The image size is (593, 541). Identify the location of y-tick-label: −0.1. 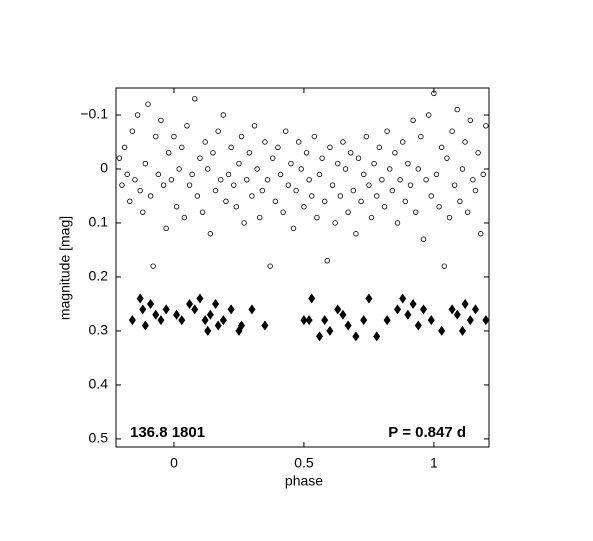
(94, 114).